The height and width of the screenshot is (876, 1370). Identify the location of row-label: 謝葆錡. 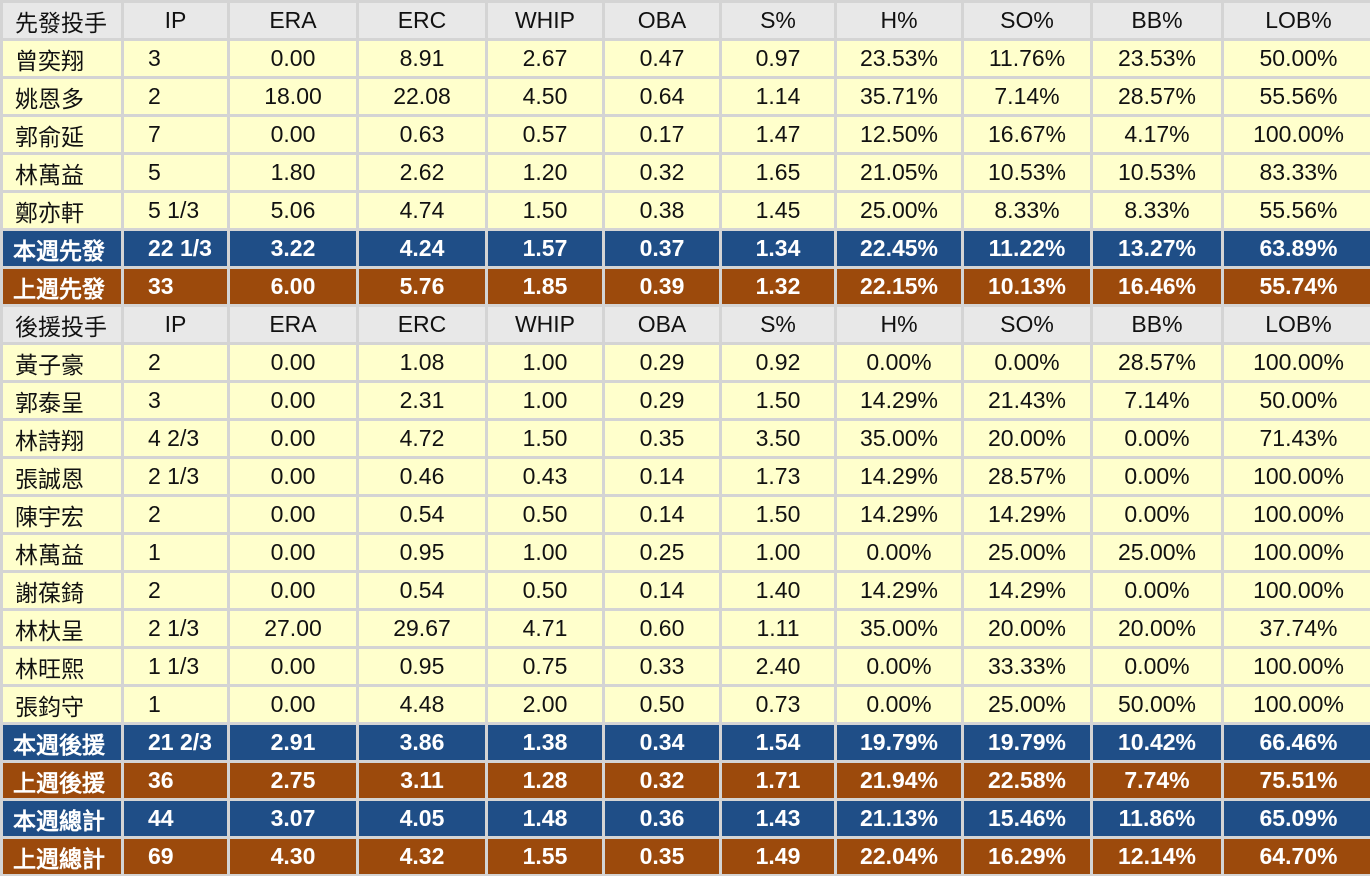
(62, 590).